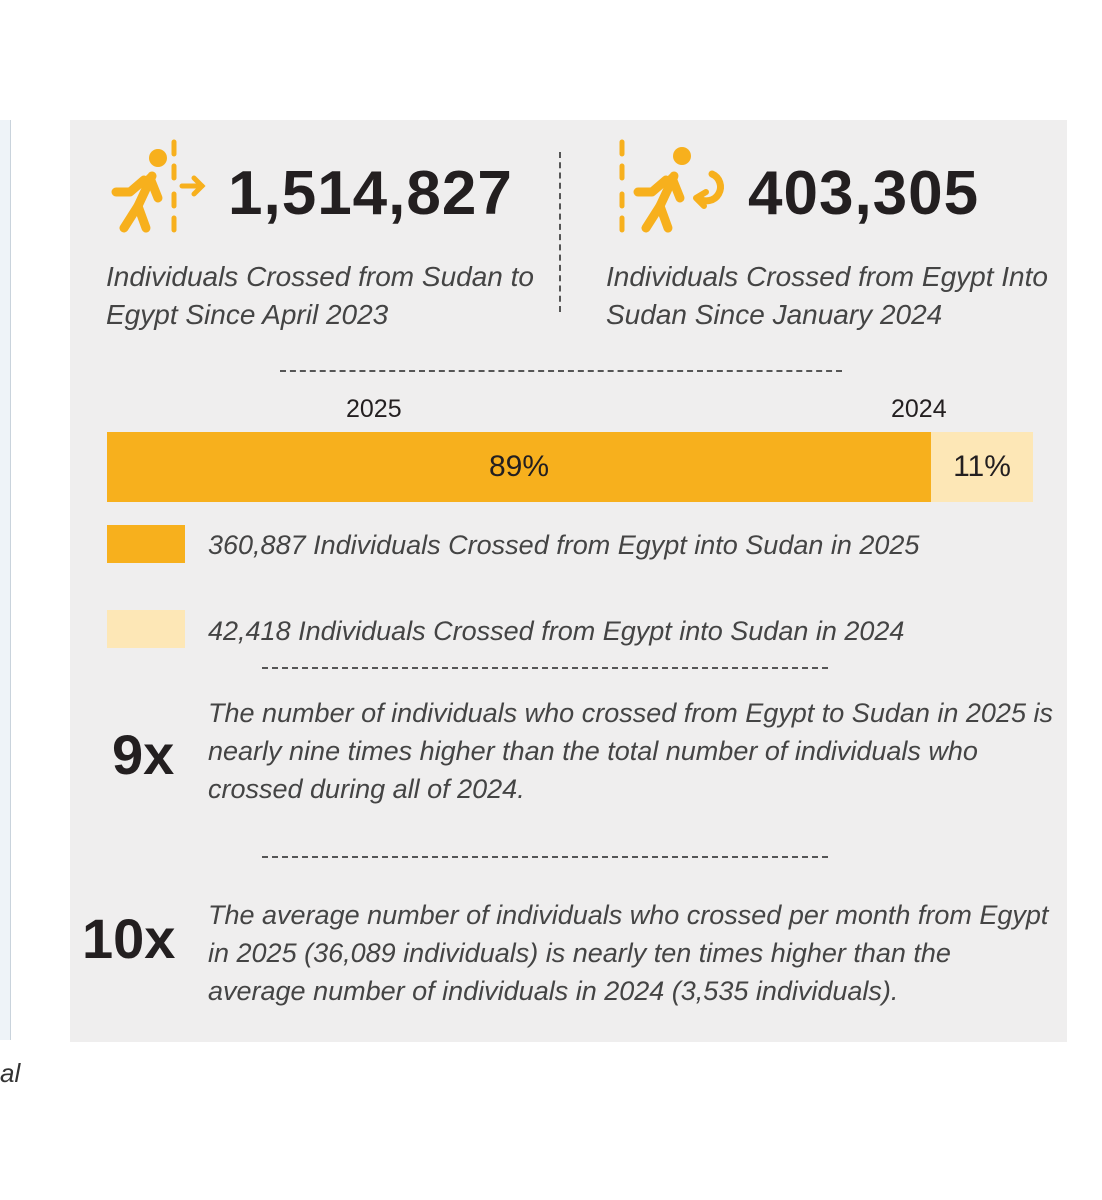  Describe the element at coordinates (545, 668) in the screenshot. I see `divider-middle` at that location.